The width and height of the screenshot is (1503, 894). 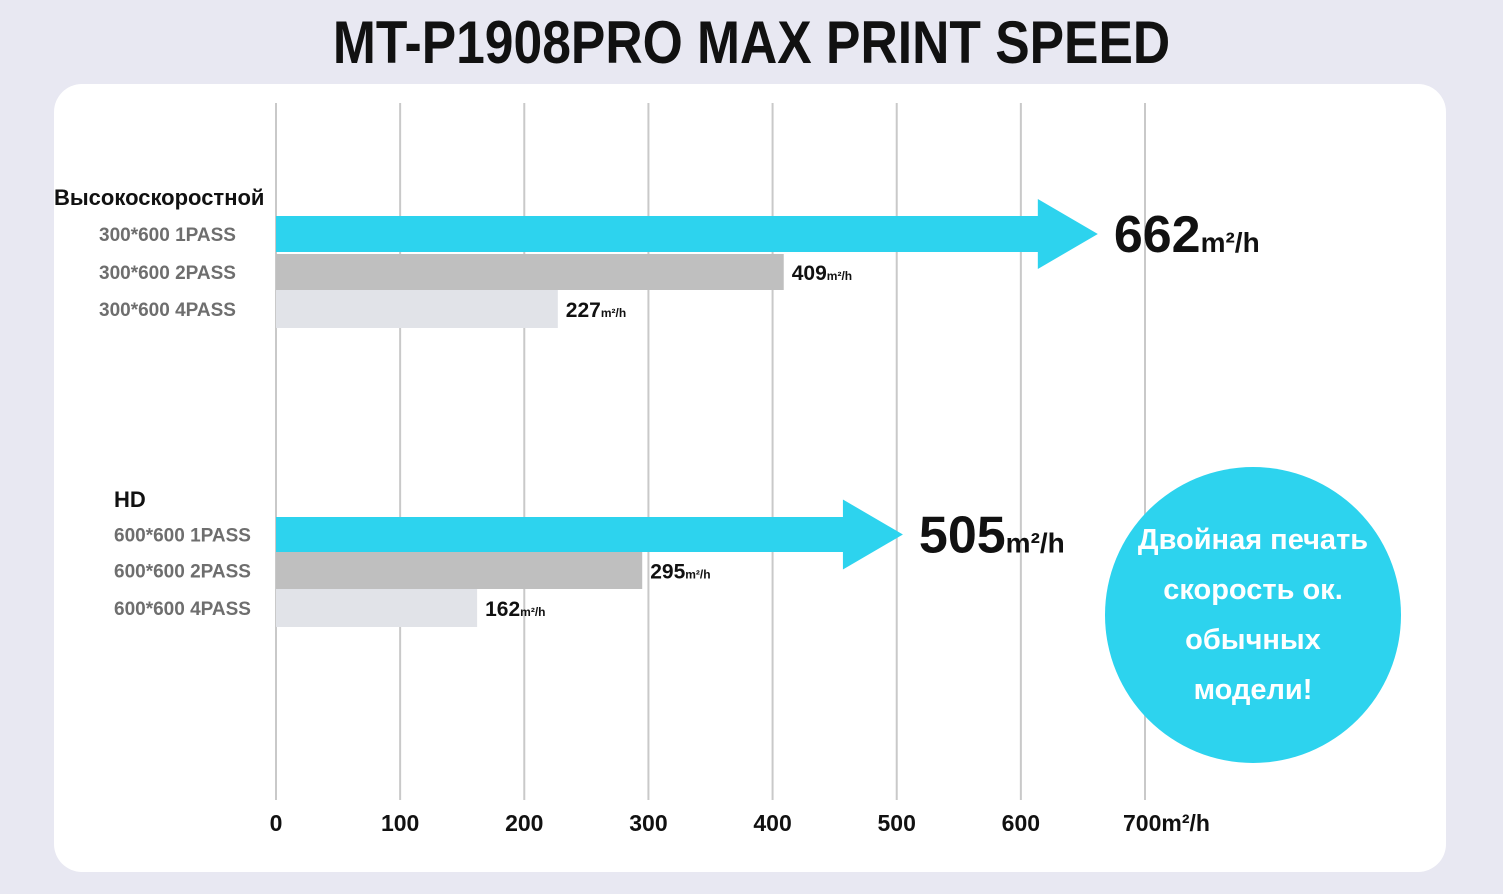 I want to click on bar-value-label: 162m²/h, so click(x=515, y=609).